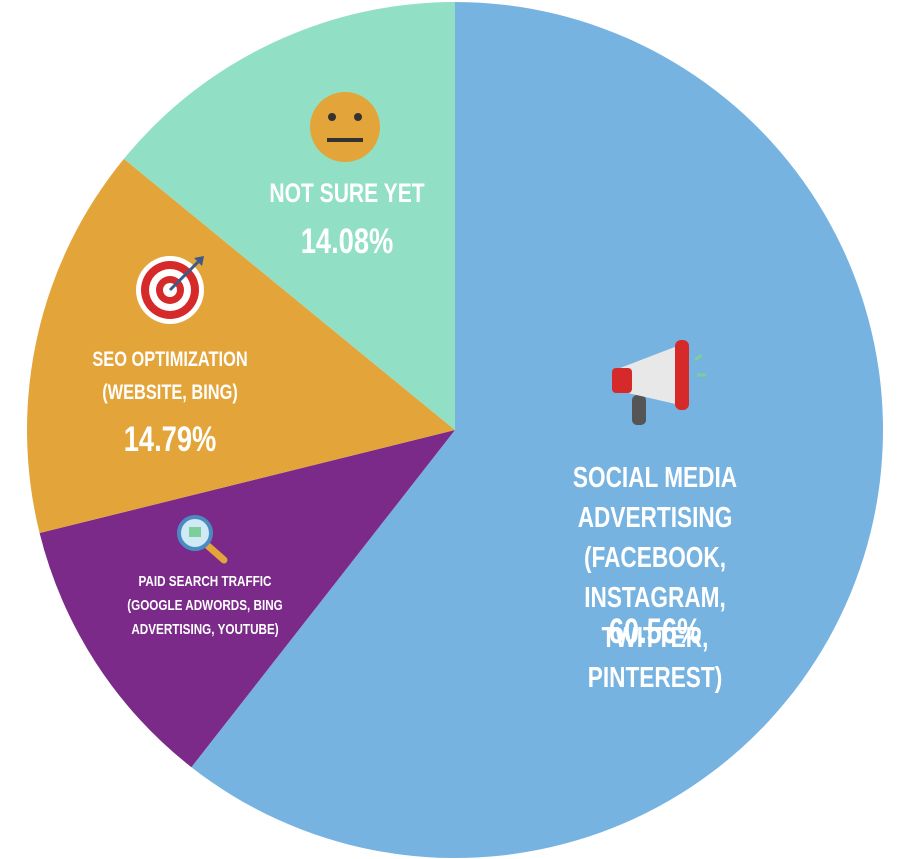 Image resolution: width=905 pixels, height=859 pixels. Describe the element at coordinates (347, 193) in the screenshot. I see `slice-label: NOT SURE YET` at that location.